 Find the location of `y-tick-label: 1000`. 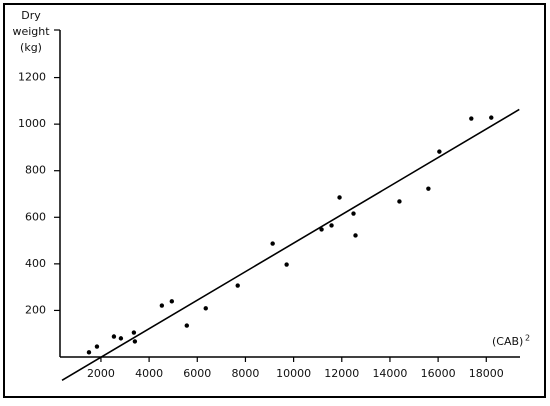

y-tick-label: 1000 is located at coordinates (32, 123).